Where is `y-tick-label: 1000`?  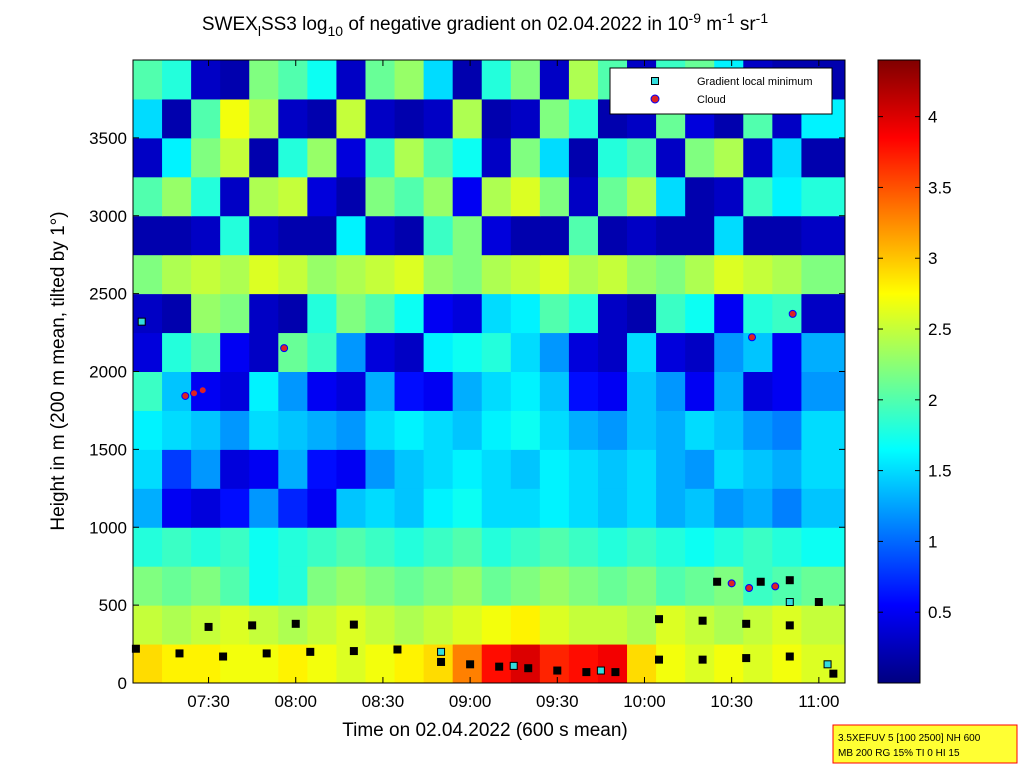
y-tick-label: 1000 is located at coordinates (108, 527).